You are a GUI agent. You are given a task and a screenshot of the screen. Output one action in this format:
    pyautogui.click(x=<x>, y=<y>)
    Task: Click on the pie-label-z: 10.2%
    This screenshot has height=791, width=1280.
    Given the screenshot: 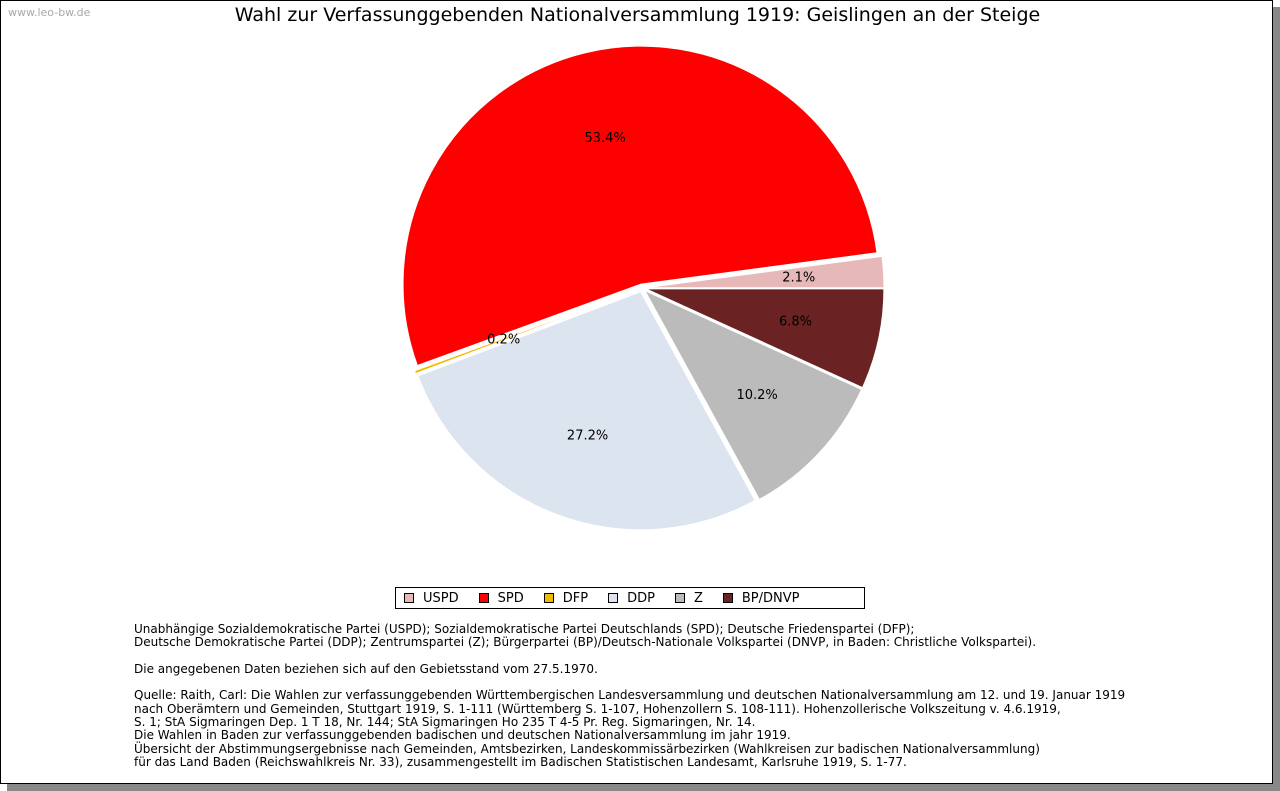 What is the action you would take?
    pyautogui.click(x=756, y=395)
    